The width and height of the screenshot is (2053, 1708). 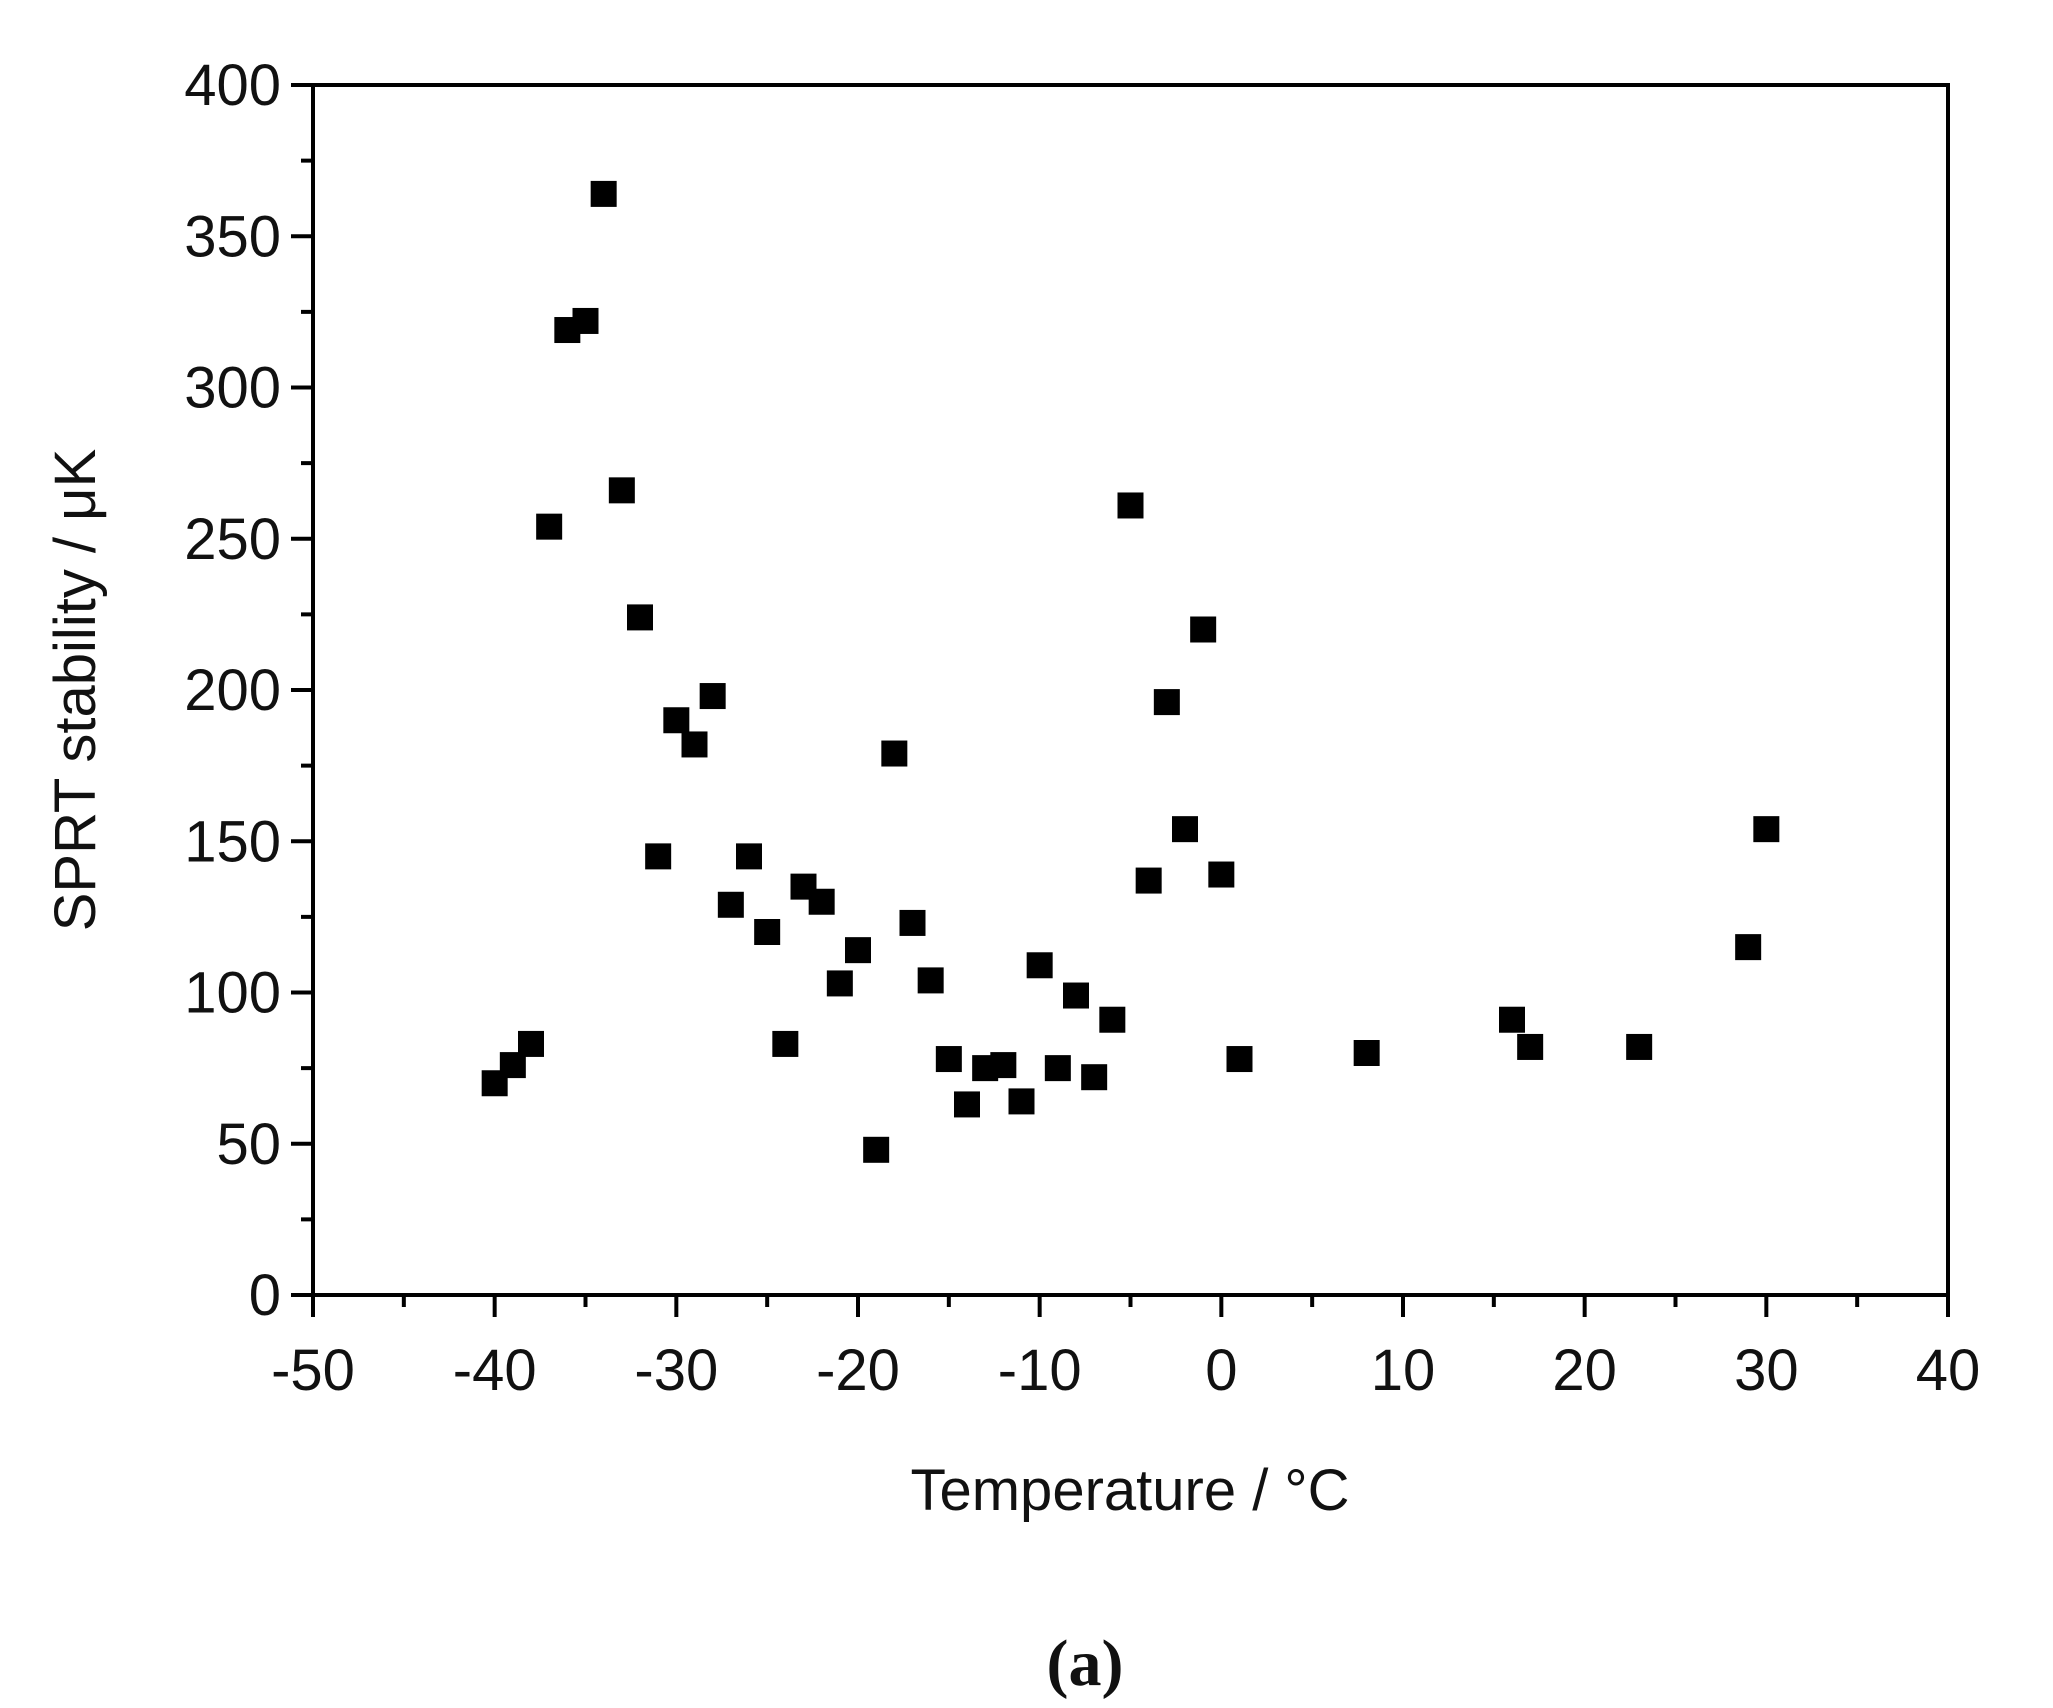 I want to click on y-axis-ticks: 0 50 100 150 200 250 300 350 400, so click(x=248, y=690).